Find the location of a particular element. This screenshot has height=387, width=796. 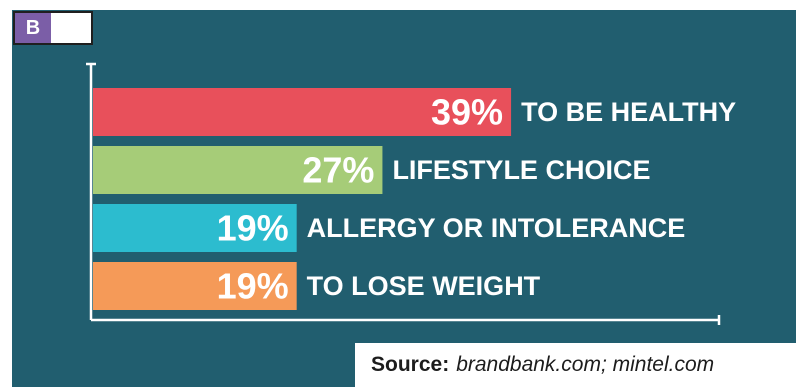

source-box: Source: brandbank.com; mintel.com is located at coordinates (575, 365).